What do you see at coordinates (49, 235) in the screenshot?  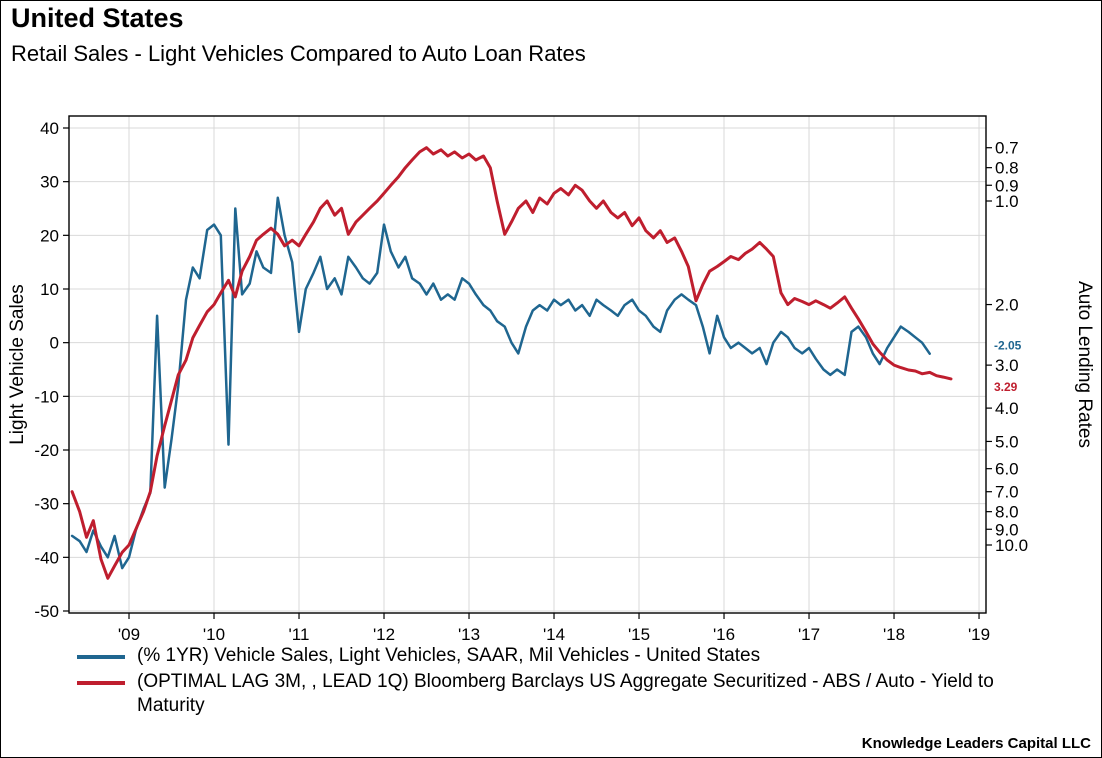 I see `y-left-tick-label: 20` at bounding box center [49, 235].